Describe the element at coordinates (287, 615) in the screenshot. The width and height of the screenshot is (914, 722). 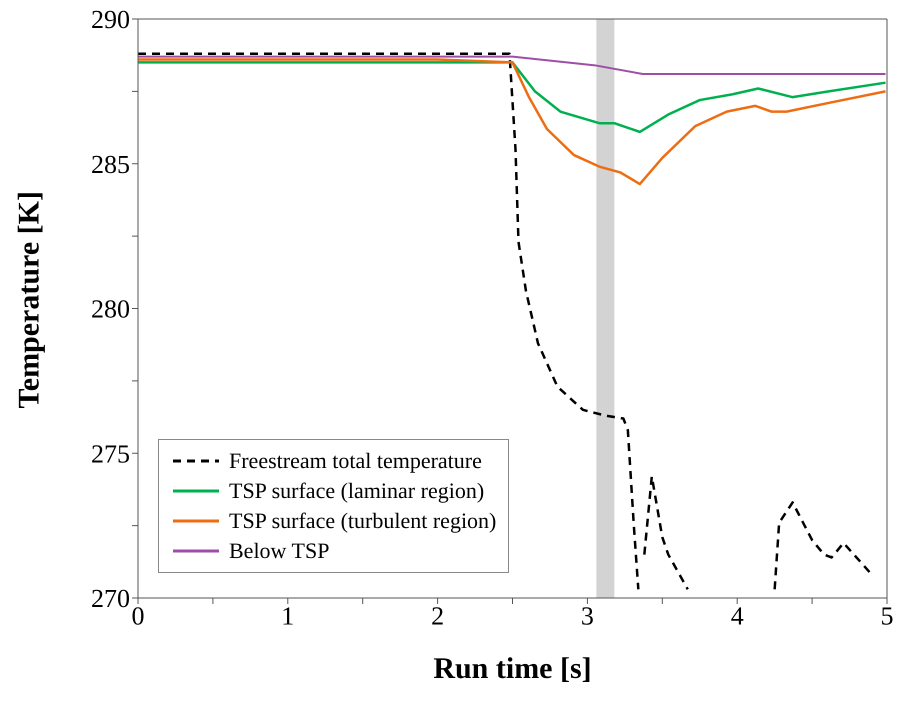
I see `x-tick-label: 1` at that location.